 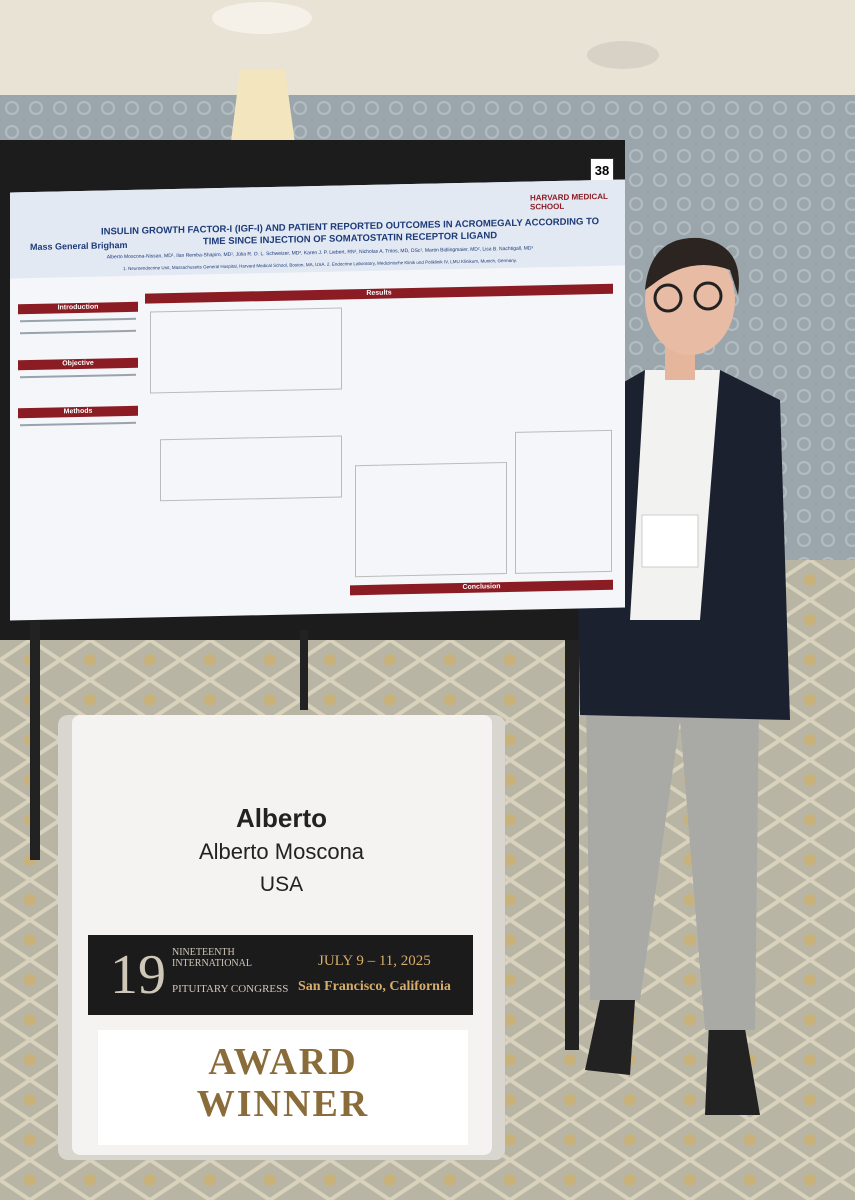 I want to click on logo-right: HARVARD MEDICAL SCHOOL, so click(x=569, y=201).